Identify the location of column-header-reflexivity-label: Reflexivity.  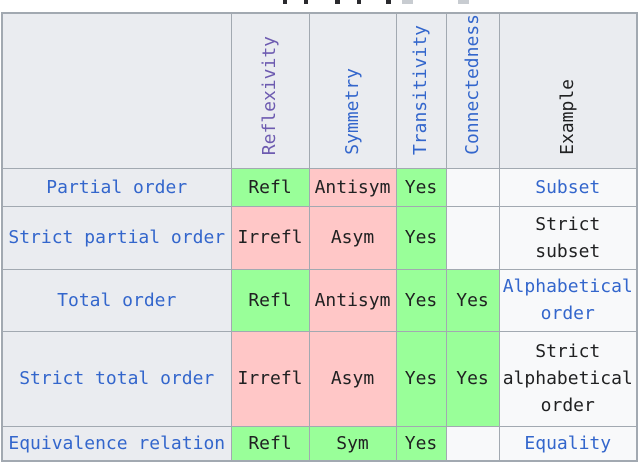
(269, 95).